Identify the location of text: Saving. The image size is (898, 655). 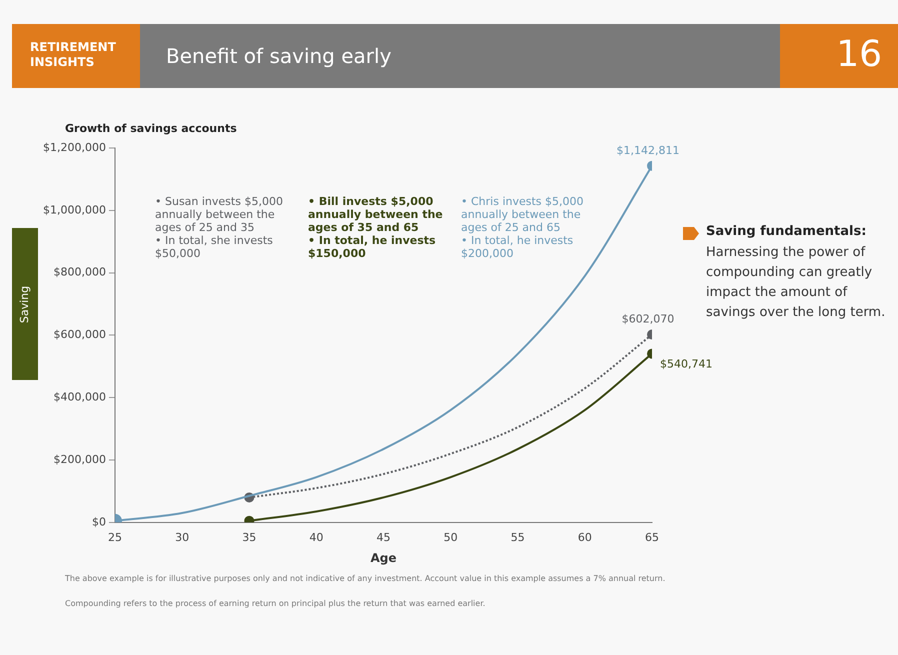
(25, 304).